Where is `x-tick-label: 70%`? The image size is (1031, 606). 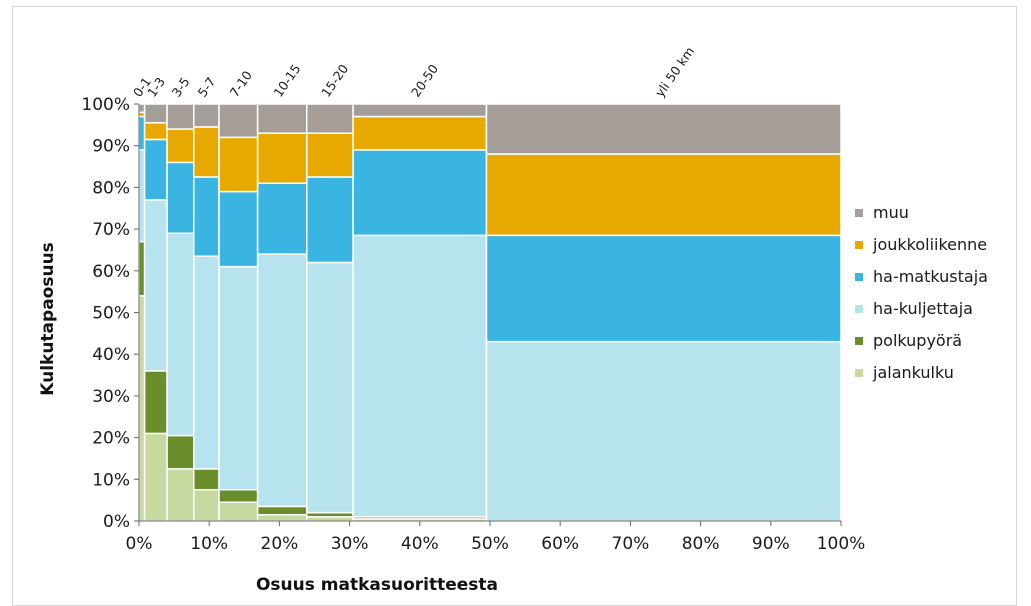
x-tick-label: 70% is located at coordinates (631, 544).